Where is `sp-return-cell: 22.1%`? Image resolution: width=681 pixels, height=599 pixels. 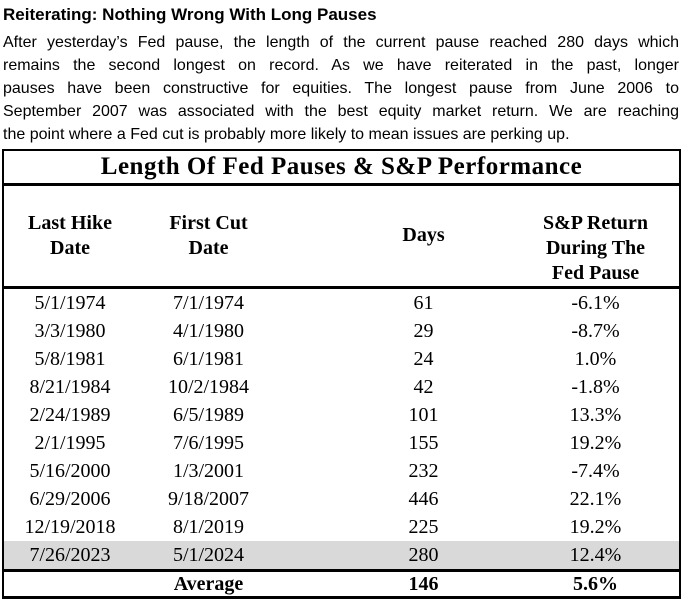
sp-return-cell: 22.1% is located at coordinates (595, 498).